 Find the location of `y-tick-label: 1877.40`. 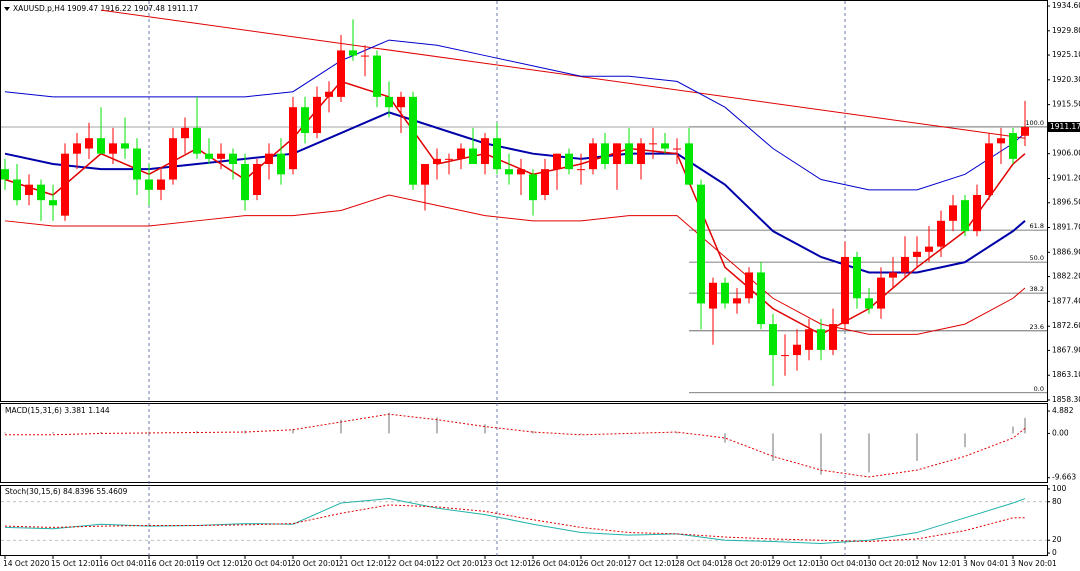

y-tick-label: 1877.40 is located at coordinates (1066, 300).